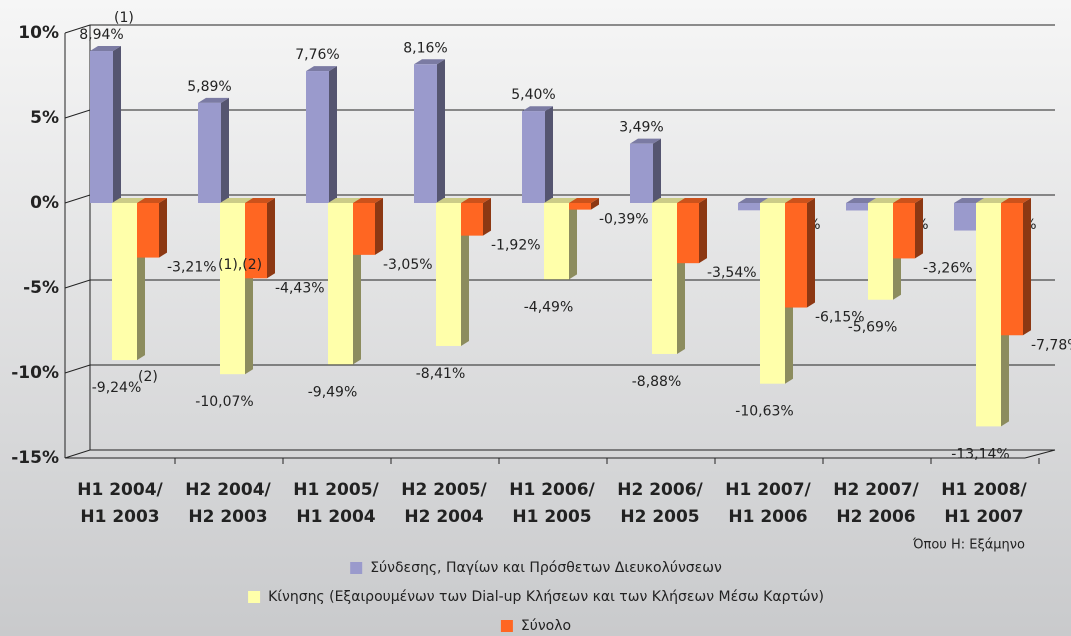  I want to click on value-label: -1,92%, so click(516, 246).